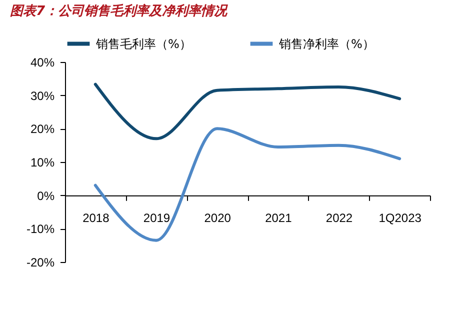  Describe the element at coordinates (278, 217) in the screenshot. I see `x-tick-label: 2021` at that location.